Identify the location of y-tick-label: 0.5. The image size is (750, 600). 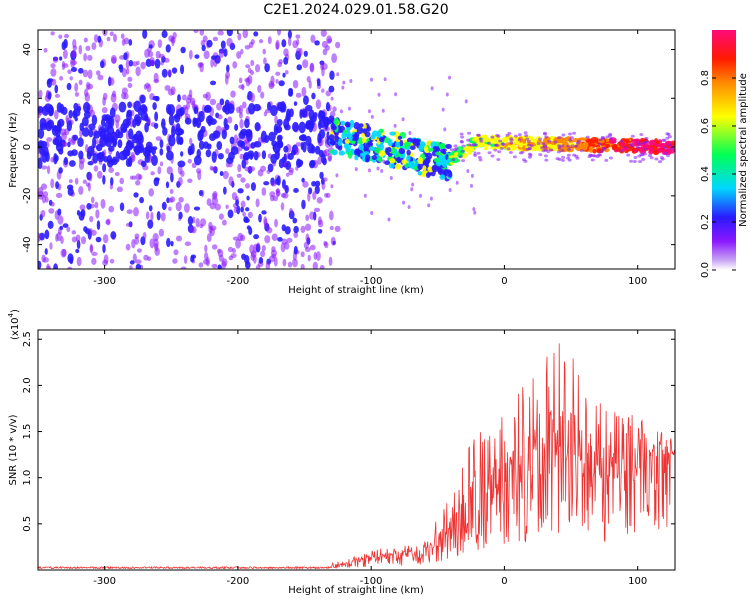
(27, 524).